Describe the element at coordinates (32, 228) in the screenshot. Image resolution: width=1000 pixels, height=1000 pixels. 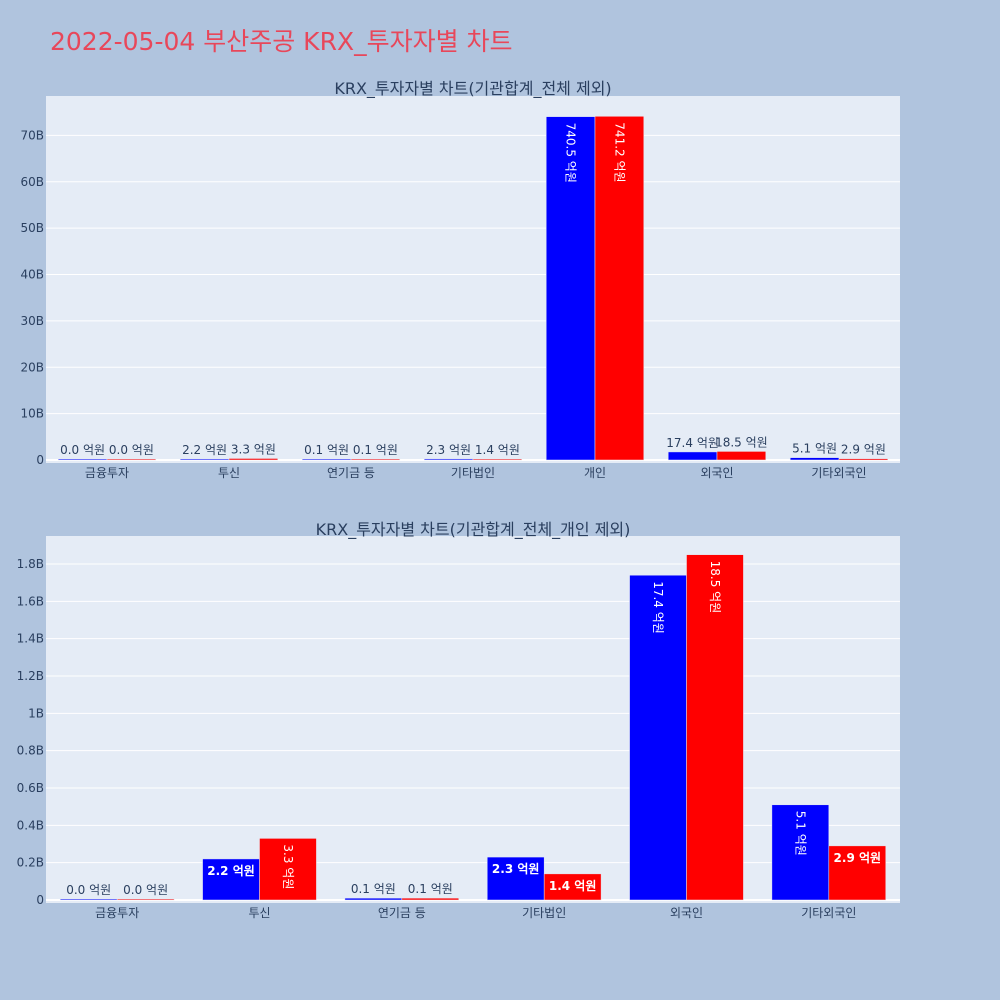
I see `y-tick-label: 50B` at that location.